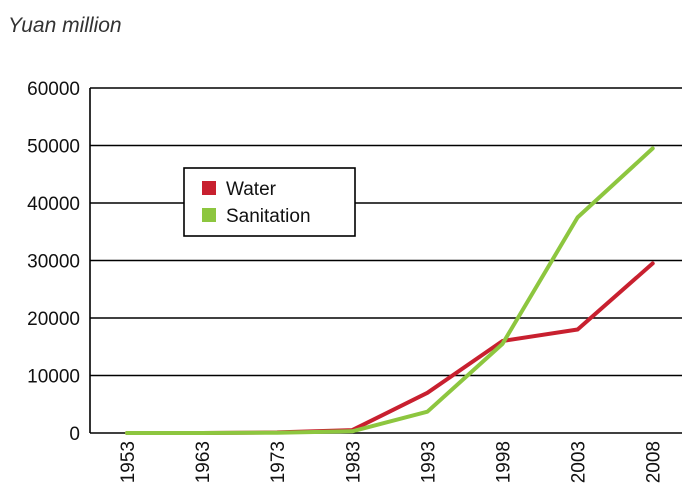  Describe the element at coordinates (579, 462) in the screenshot. I see `x-tick-label: 2003` at that location.